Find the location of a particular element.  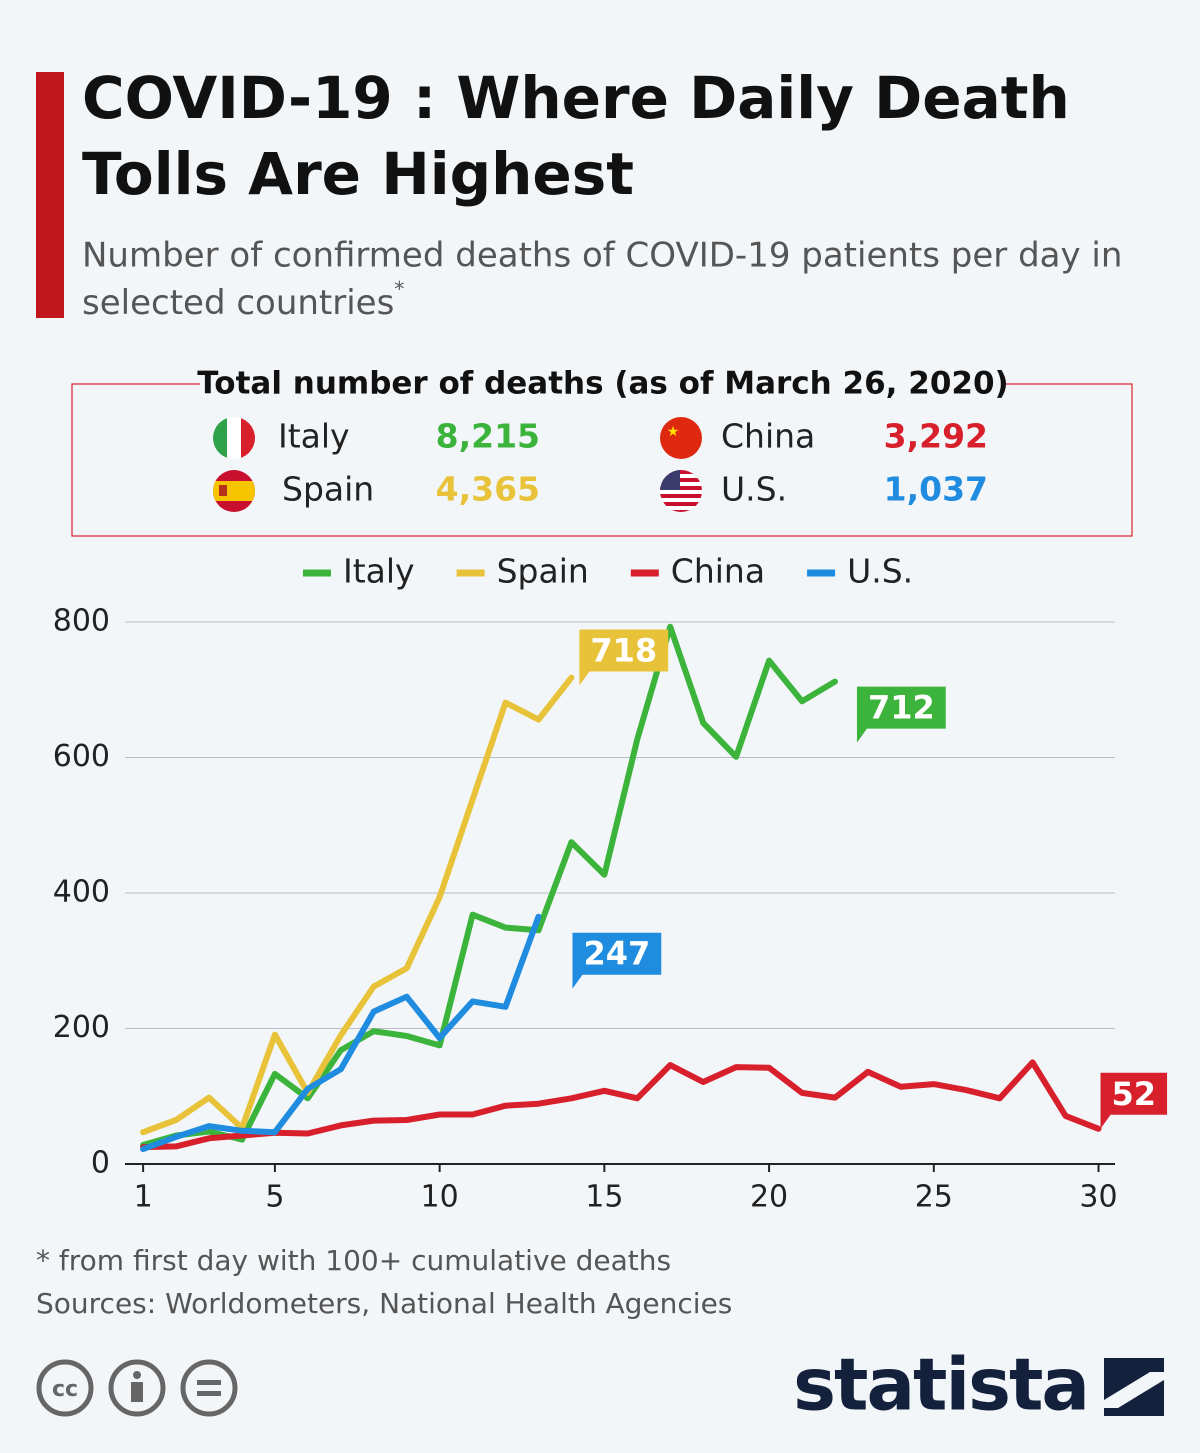

flag-spain is located at coordinates (234, 491).